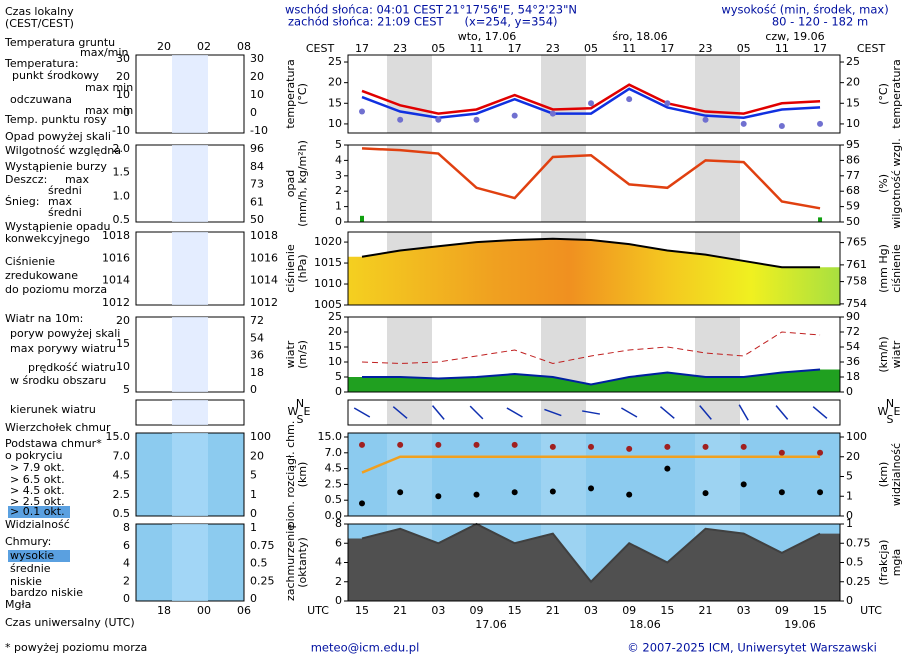 The image size is (910, 660). What do you see at coordinates (858, 542) in the screenshot?
I see `tick-label: 0.75` at bounding box center [858, 542].